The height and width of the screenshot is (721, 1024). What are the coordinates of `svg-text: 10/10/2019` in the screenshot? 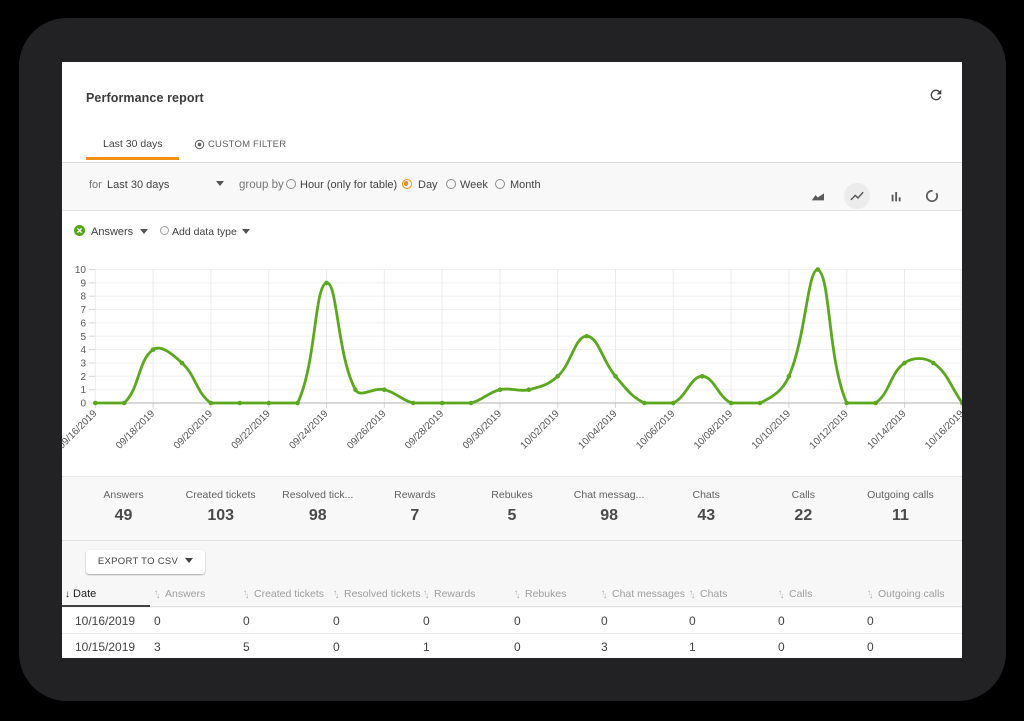 It's located at (771, 429).